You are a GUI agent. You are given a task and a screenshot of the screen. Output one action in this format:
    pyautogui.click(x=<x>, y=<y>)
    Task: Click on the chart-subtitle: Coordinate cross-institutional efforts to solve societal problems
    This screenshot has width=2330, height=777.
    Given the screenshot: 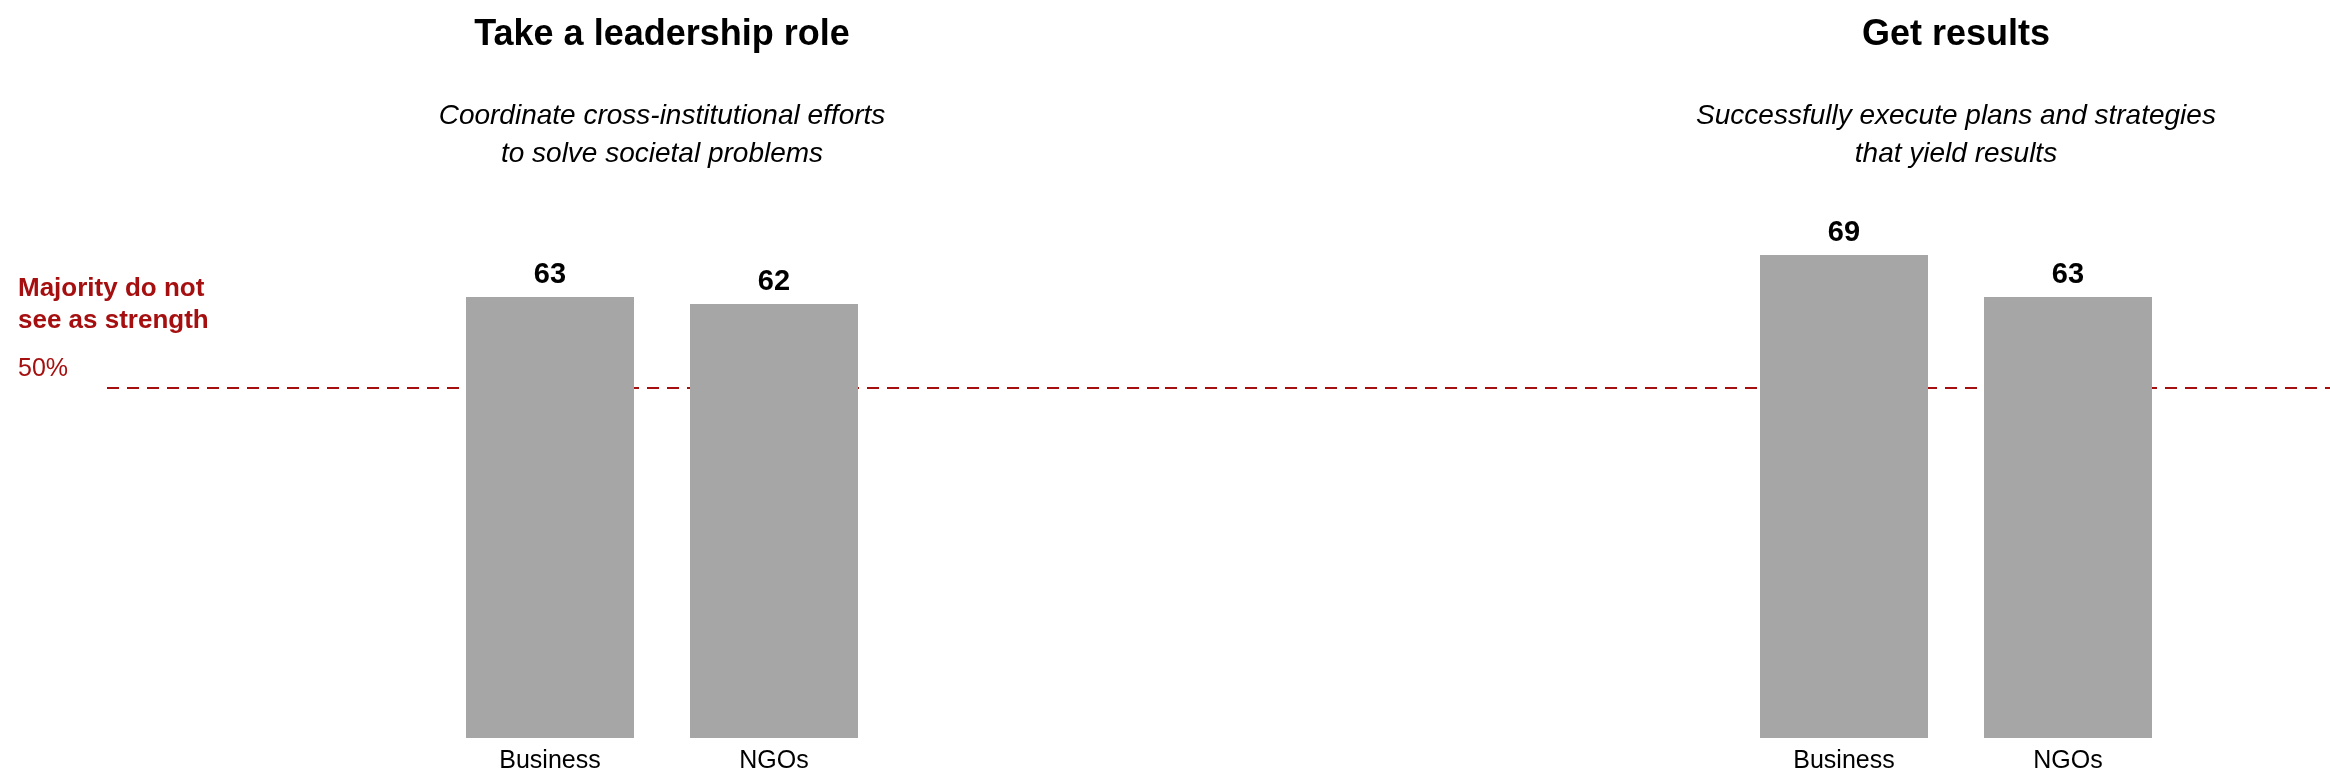 What is the action you would take?
    pyautogui.click(x=662, y=133)
    